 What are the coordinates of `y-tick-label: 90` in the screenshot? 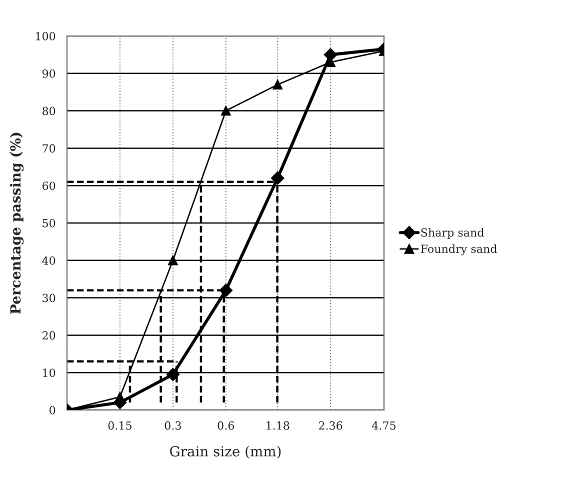 It's located at (49, 73).